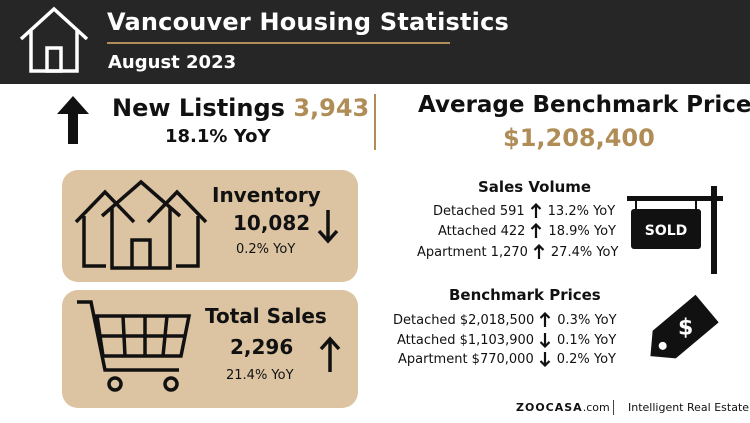  I want to click on page-title: Vancouver Housing Statistics, so click(308, 22).